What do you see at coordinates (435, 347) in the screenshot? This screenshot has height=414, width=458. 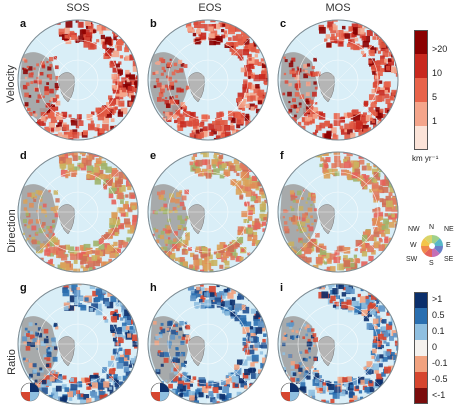 I see `ratio-tick-0: 0` at bounding box center [435, 347].